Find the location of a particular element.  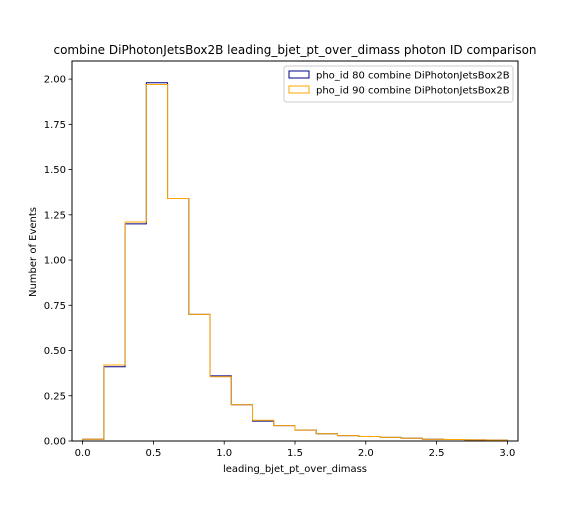

x-tick-label: 1.5 is located at coordinates (295, 453).